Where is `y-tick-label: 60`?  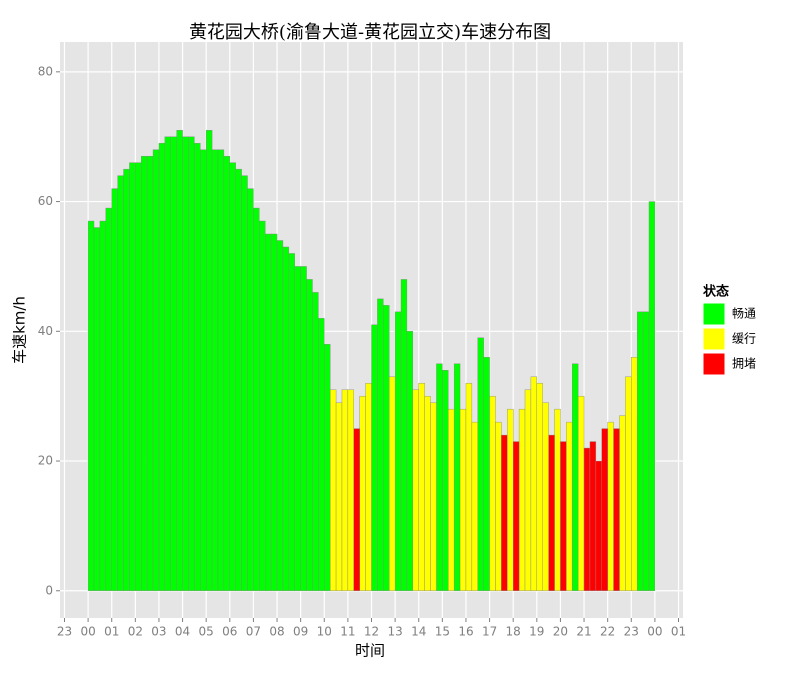 y-tick-label: 60 is located at coordinates (45, 201).